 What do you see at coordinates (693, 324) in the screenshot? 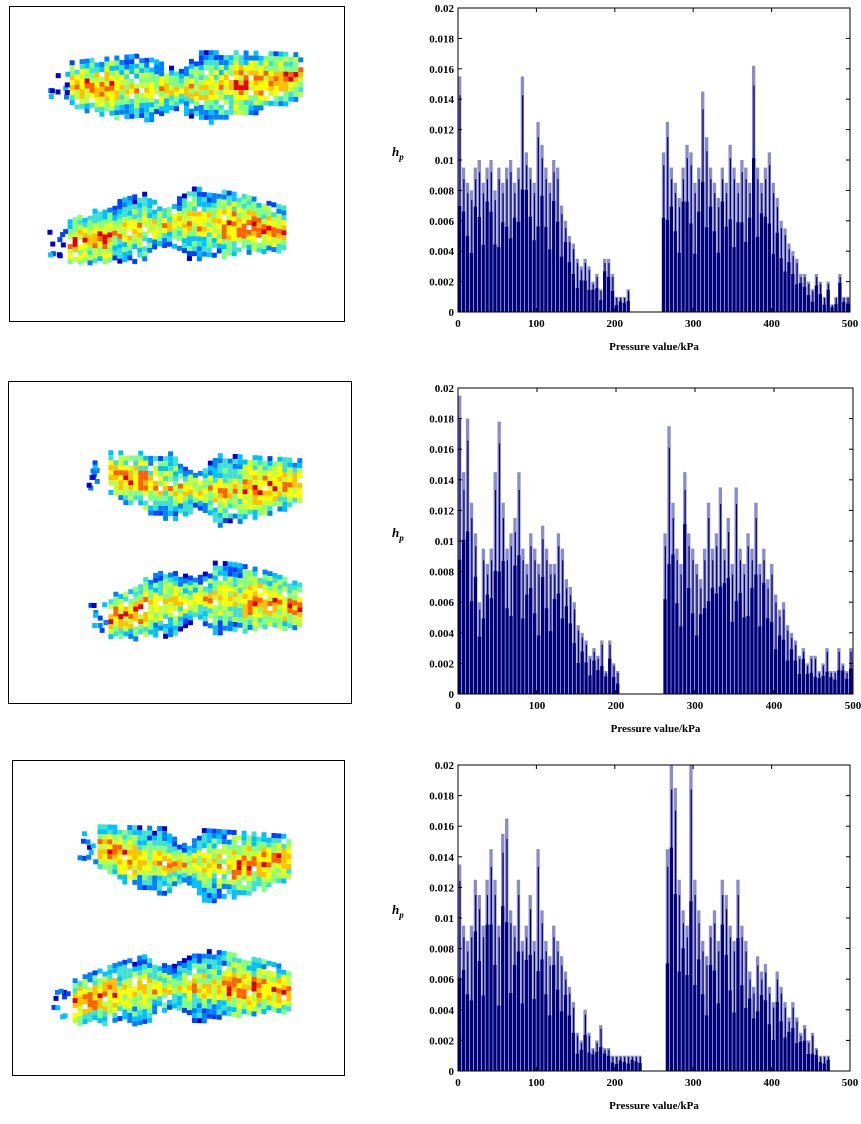
I see `x-tick-label: 300` at bounding box center [693, 324].